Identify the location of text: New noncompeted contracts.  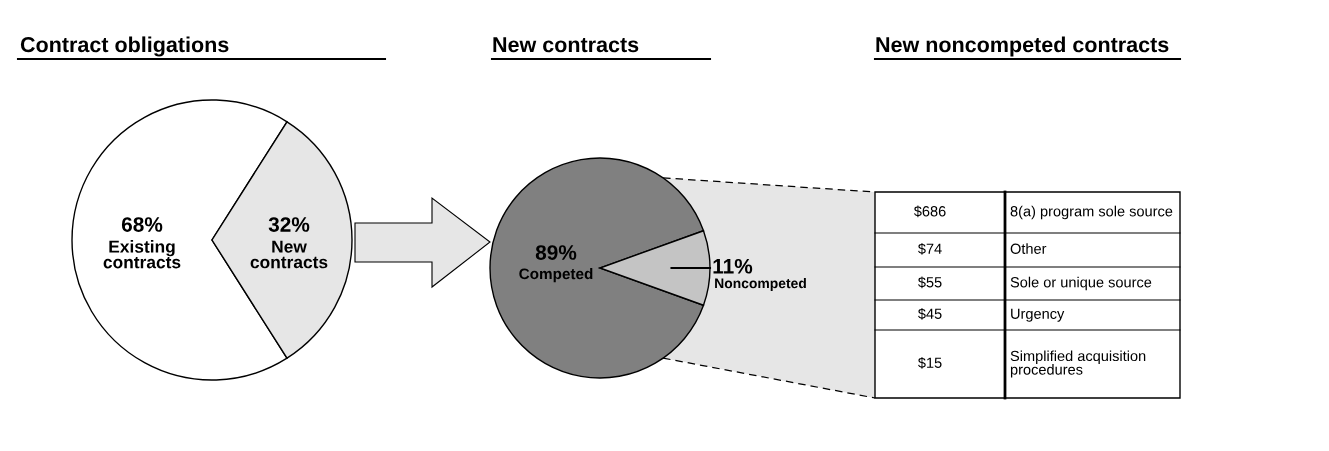
(1022, 46).